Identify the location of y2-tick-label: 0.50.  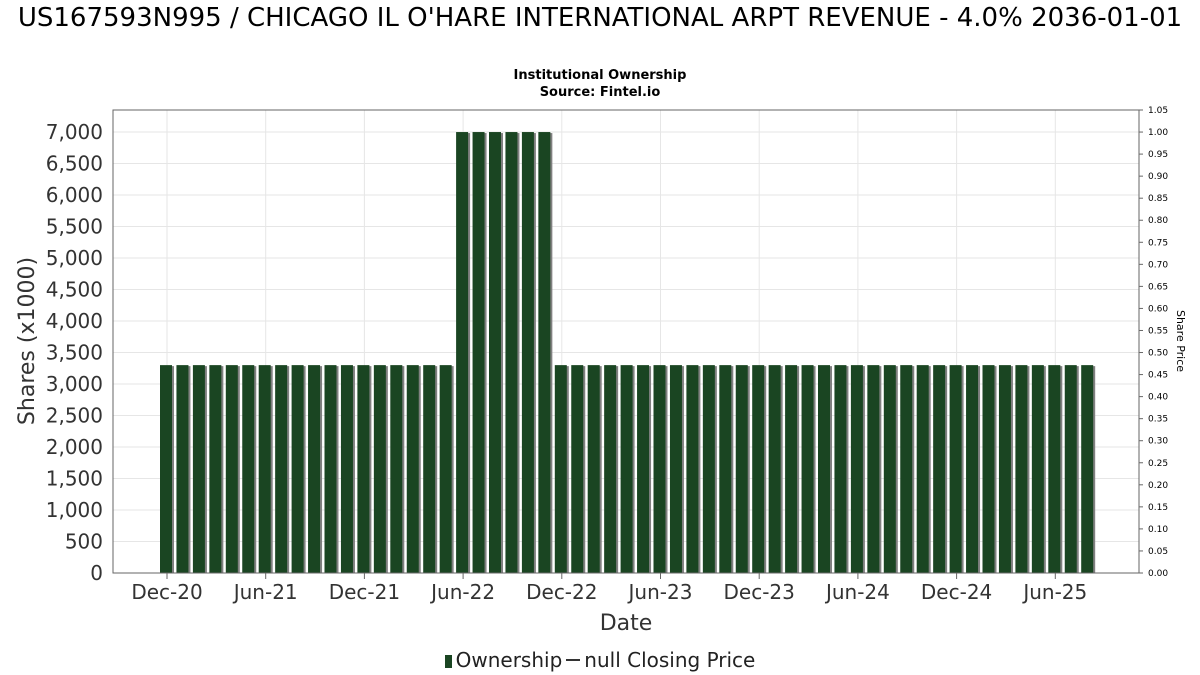
(1158, 354).